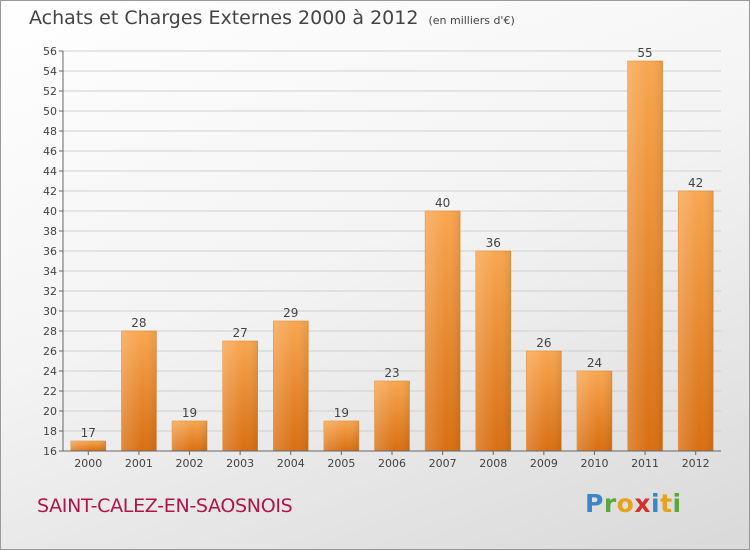 Image resolution: width=750 pixels, height=550 pixels. Describe the element at coordinates (594, 463) in the screenshot. I see `x-tick-label: 2010` at that location.